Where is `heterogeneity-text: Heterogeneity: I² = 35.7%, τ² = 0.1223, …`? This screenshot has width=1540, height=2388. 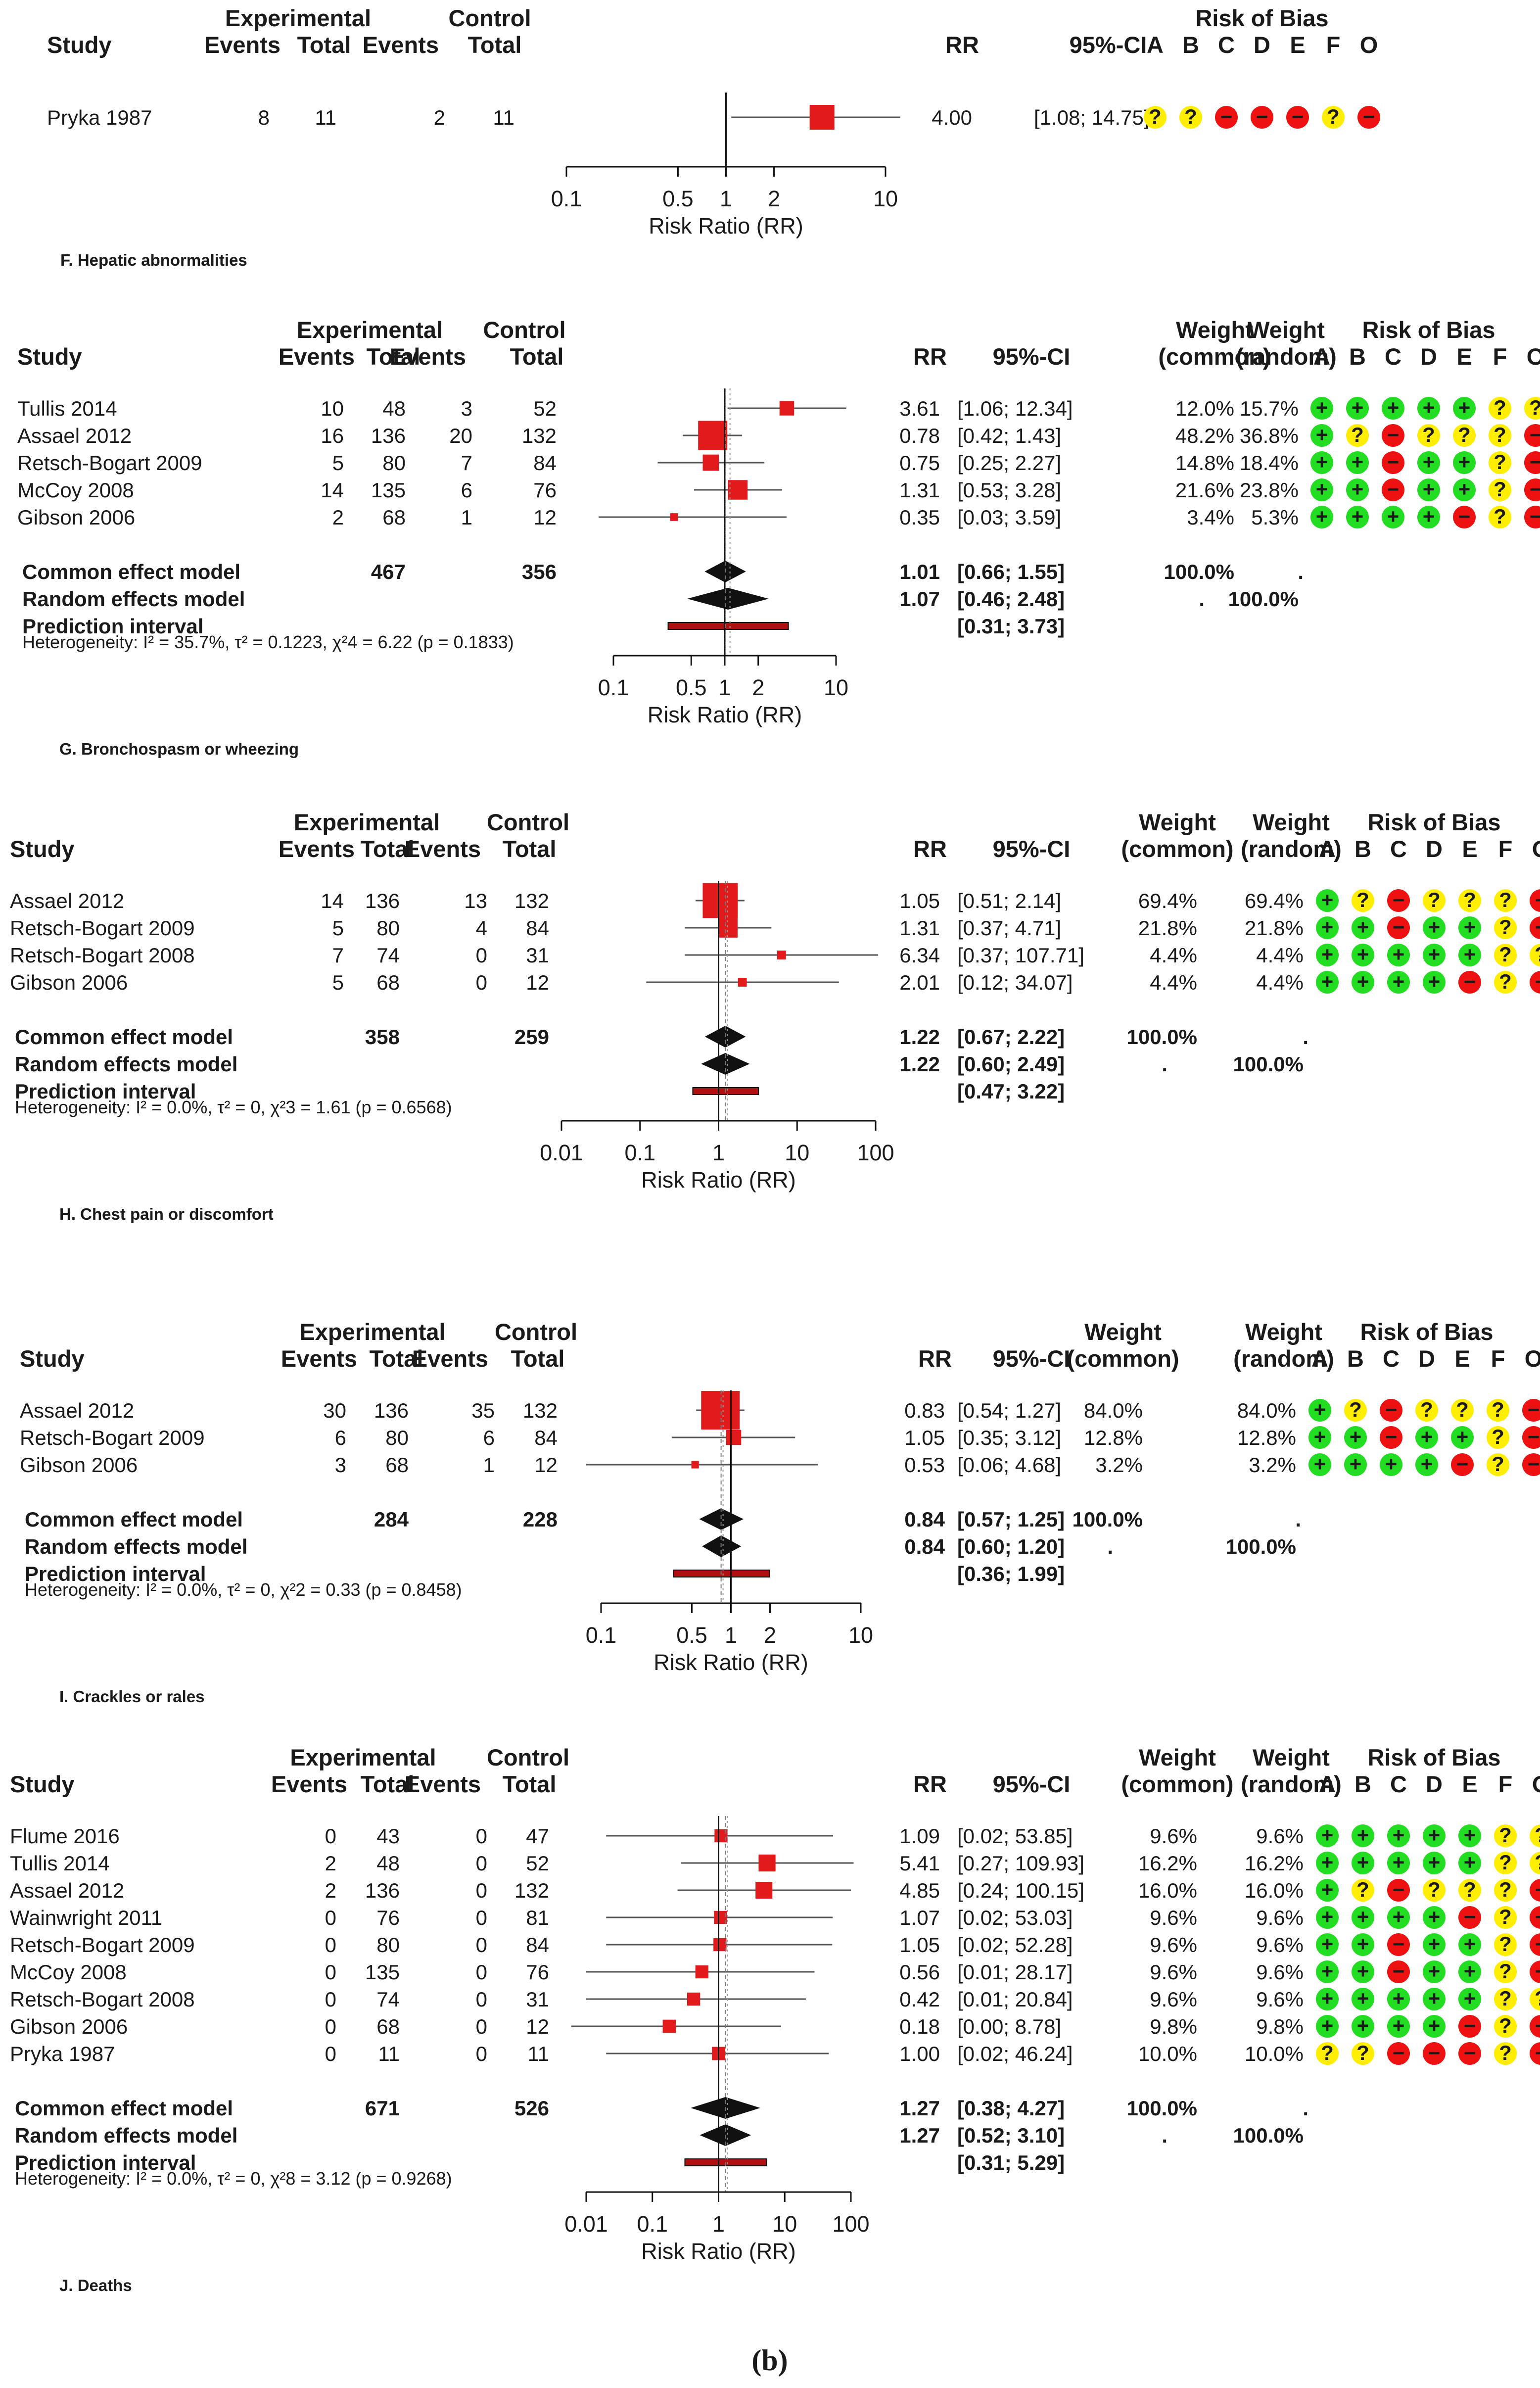
heterogeneity-text: Heterogeneity: I² = 35.7%, τ² = 0.1223, … is located at coordinates (268, 642).